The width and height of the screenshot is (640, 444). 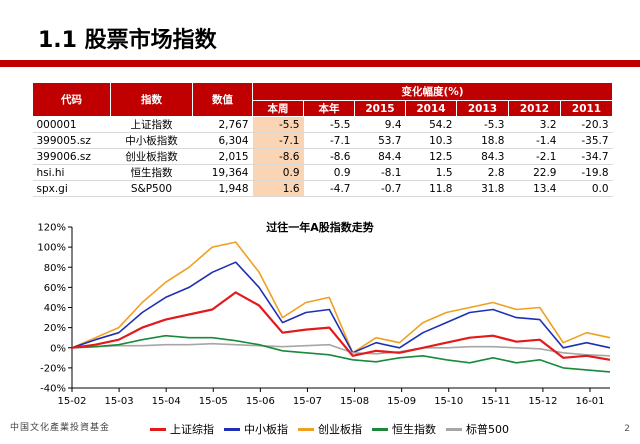 I want to click on cell-value: 1,948, so click(x=222, y=188).